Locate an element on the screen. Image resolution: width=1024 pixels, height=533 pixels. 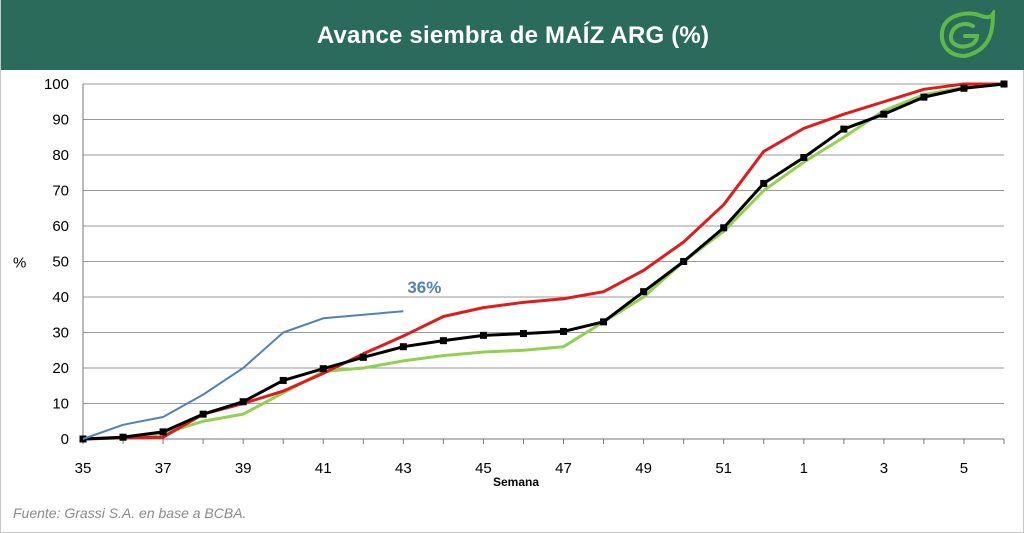
chart-title: Avance siembra de MAÍZ ARG (%) is located at coordinates (513, 35).